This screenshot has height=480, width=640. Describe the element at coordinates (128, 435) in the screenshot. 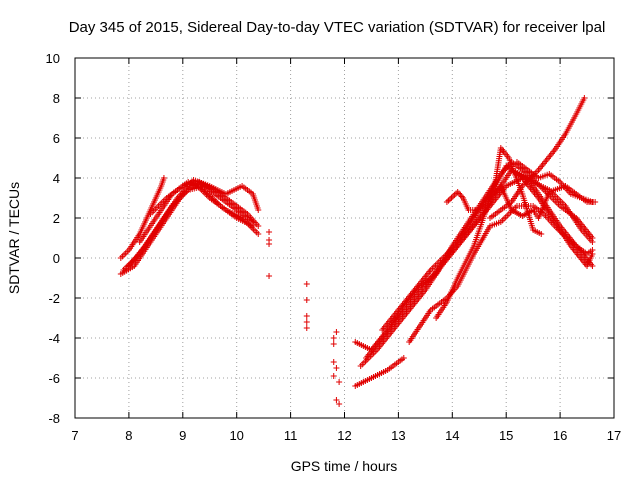

I see `x-tick-label: 8` at that location.